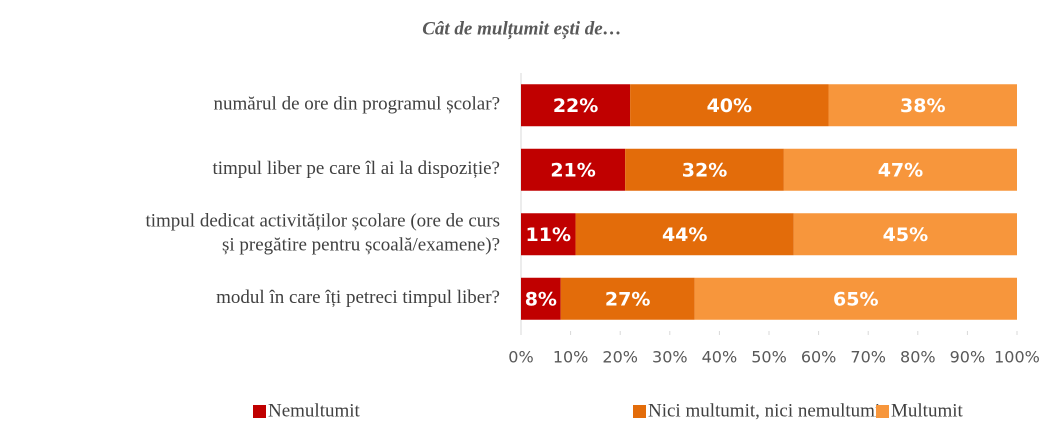  What do you see at coordinates (767, 410) in the screenshot?
I see `legend-label: Nici multumit, nici nemultumit` at bounding box center [767, 410].